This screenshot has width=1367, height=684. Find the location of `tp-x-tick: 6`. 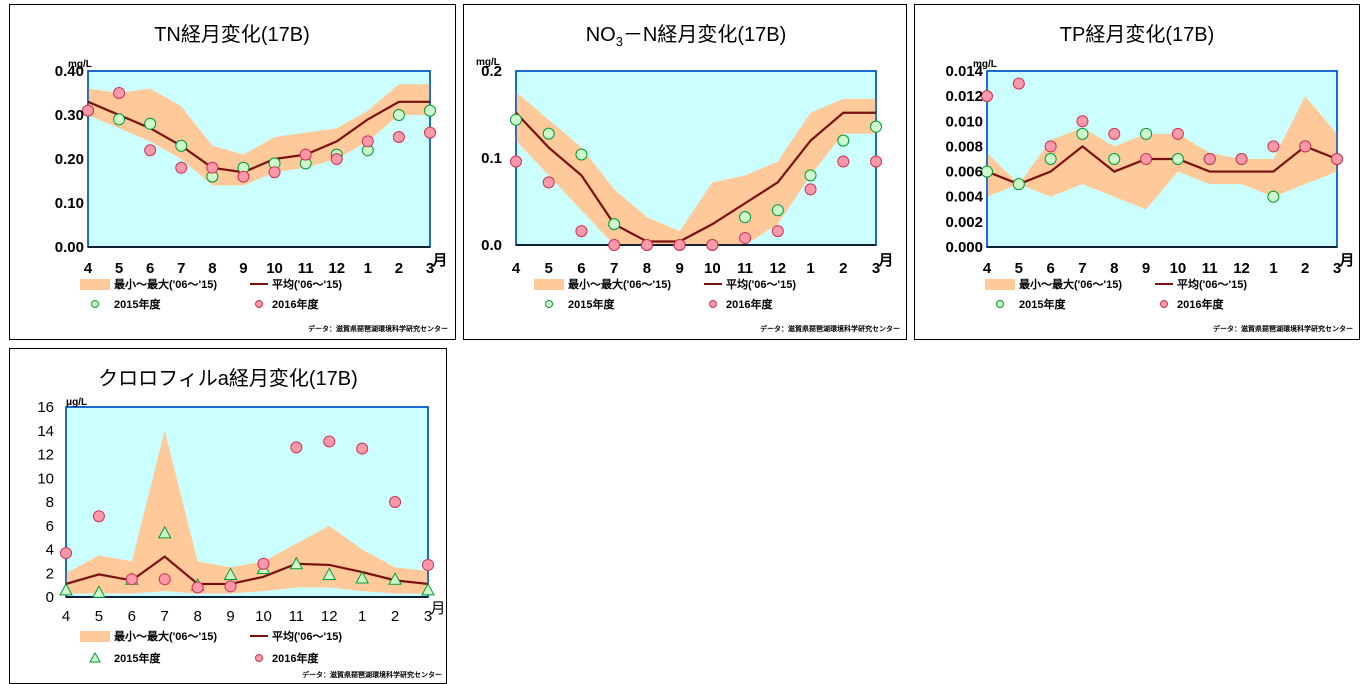

tp-x-tick: 6 is located at coordinates (1050, 268).